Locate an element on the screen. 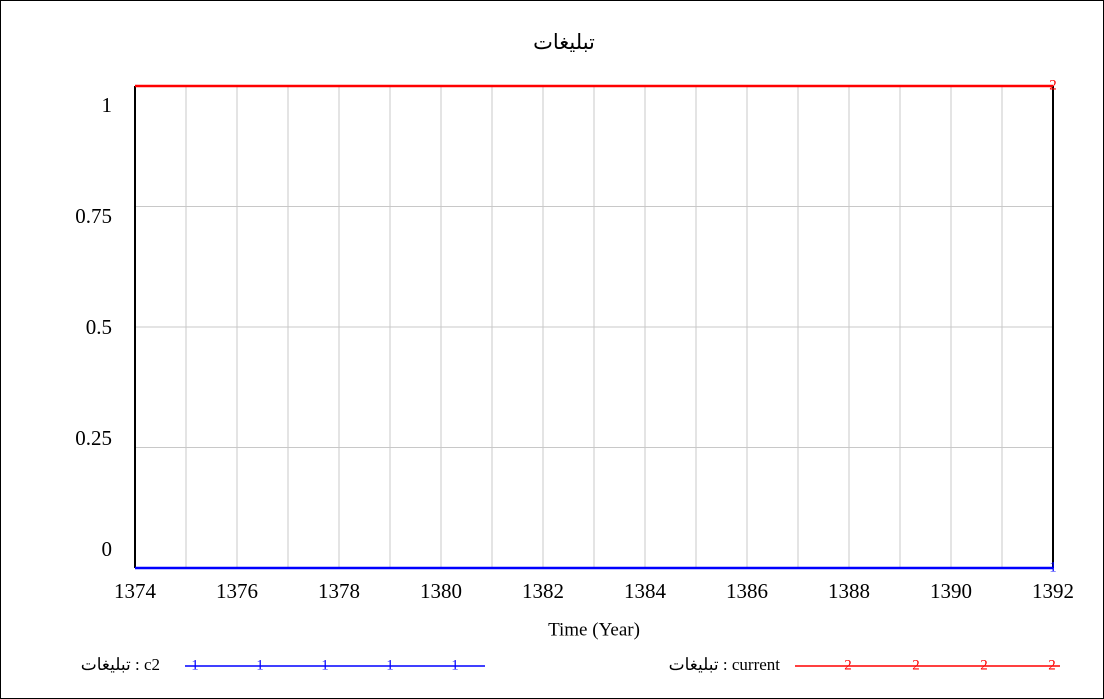  x-tick-label: 1392 is located at coordinates (1053, 591).